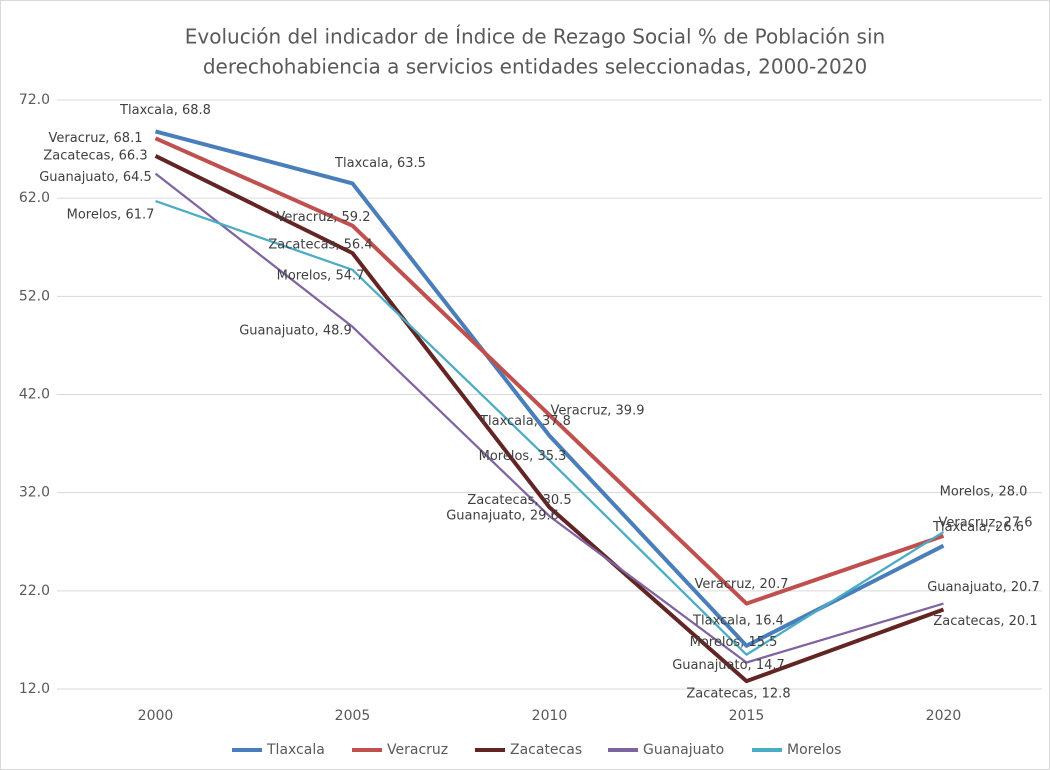 The width and height of the screenshot is (1050, 770). Describe the element at coordinates (95, 155) in the screenshot. I see `data-label: Zacatecas, 66.3` at that location.